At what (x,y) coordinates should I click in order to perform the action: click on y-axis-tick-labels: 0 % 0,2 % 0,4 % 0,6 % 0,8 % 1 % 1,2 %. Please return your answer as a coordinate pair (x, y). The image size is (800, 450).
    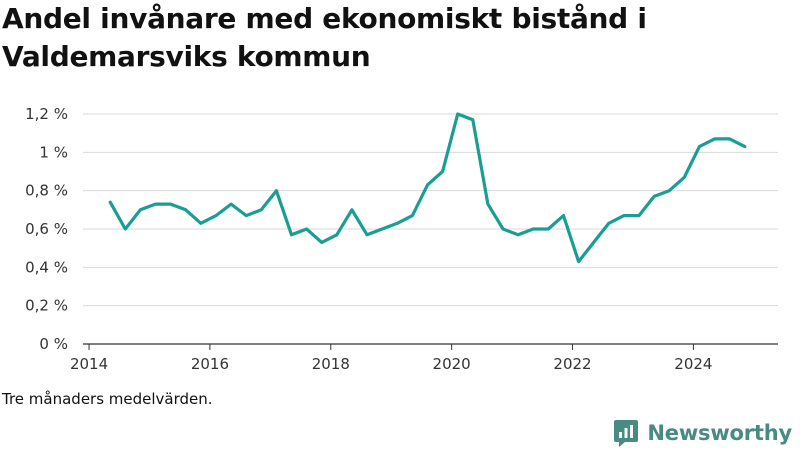
    Looking at the image, I should click on (46, 229).